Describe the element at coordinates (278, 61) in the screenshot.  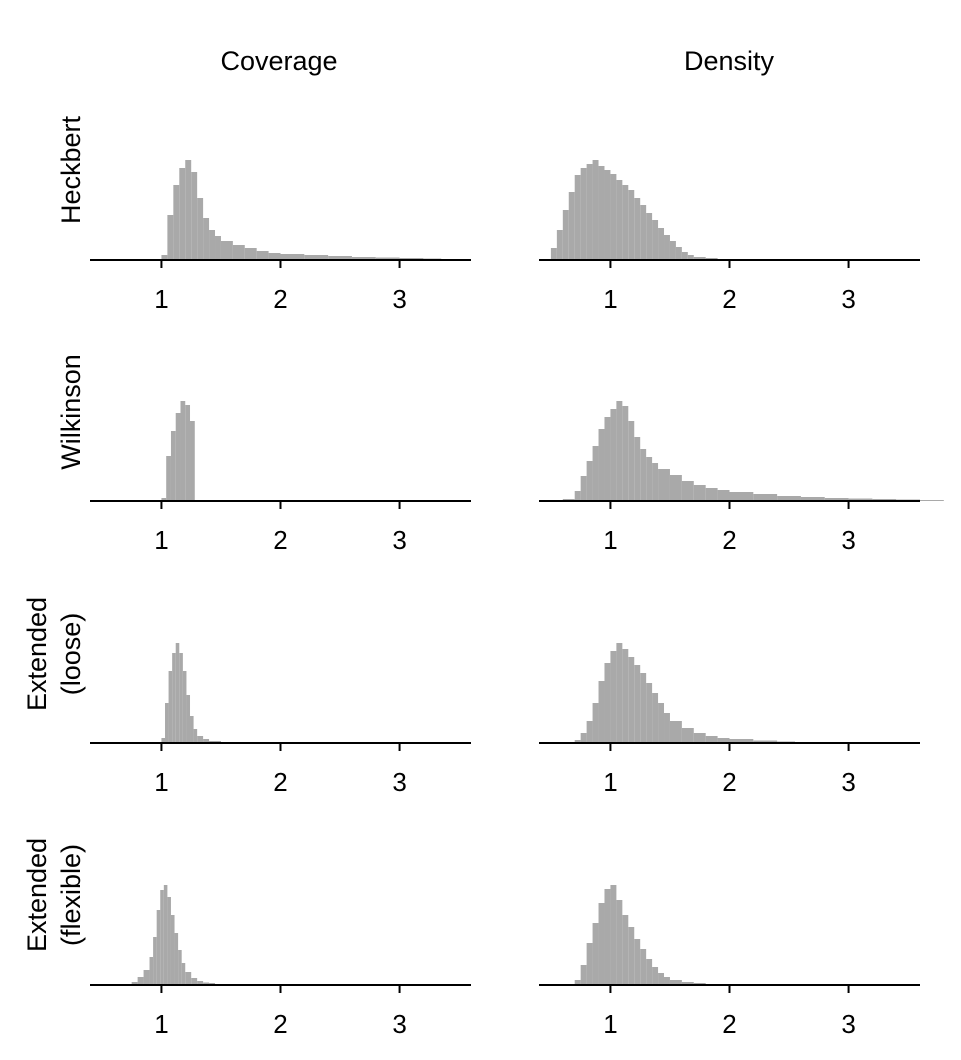
I see `column-title-coverage: Coverage` at that location.